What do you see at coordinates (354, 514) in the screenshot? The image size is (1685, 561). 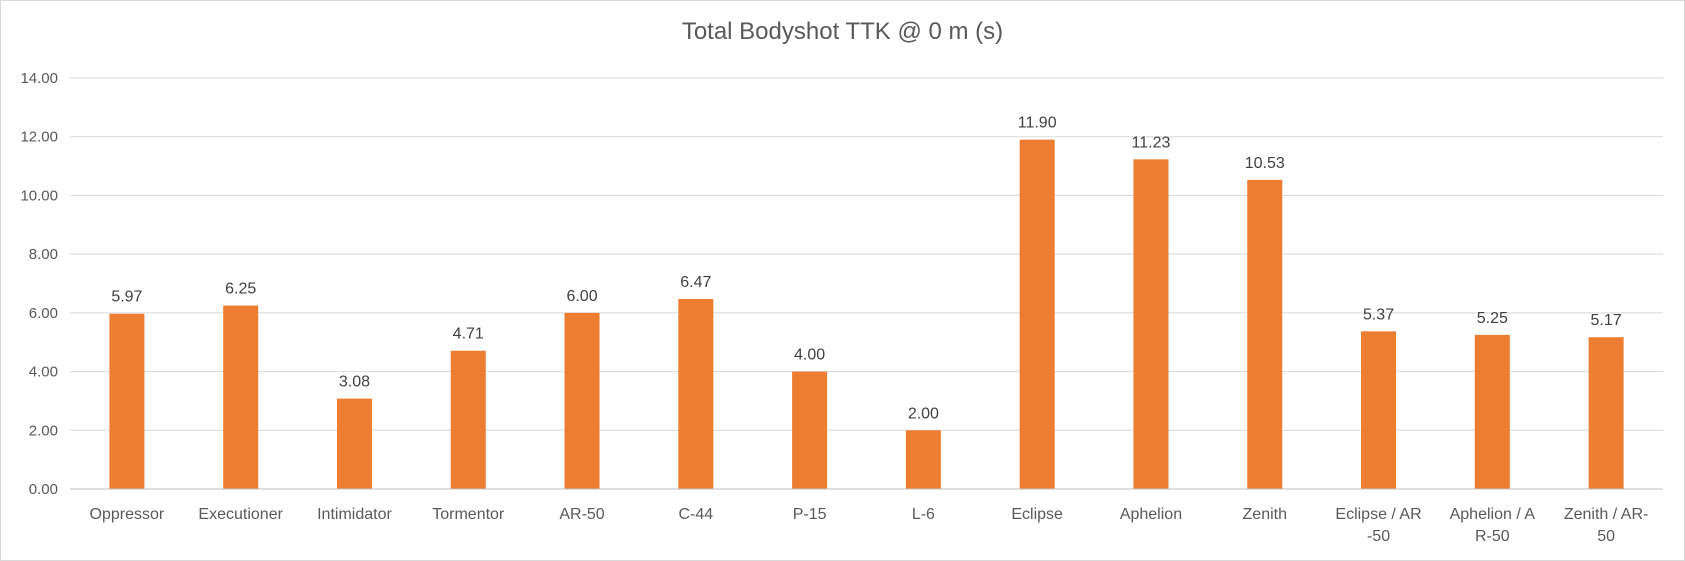 I see `x-tick-label: Intimidator` at bounding box center [354, 514].